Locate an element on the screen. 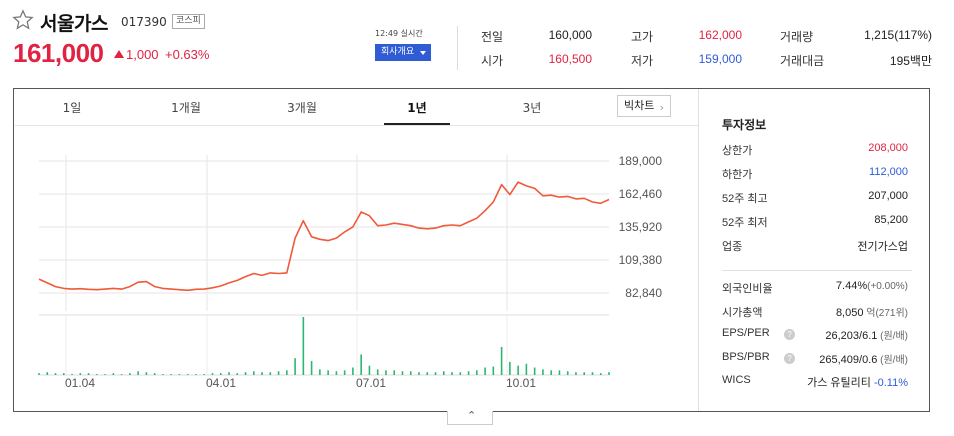  quote-label-volume: 거래량 is located at coordinates (797, 37).